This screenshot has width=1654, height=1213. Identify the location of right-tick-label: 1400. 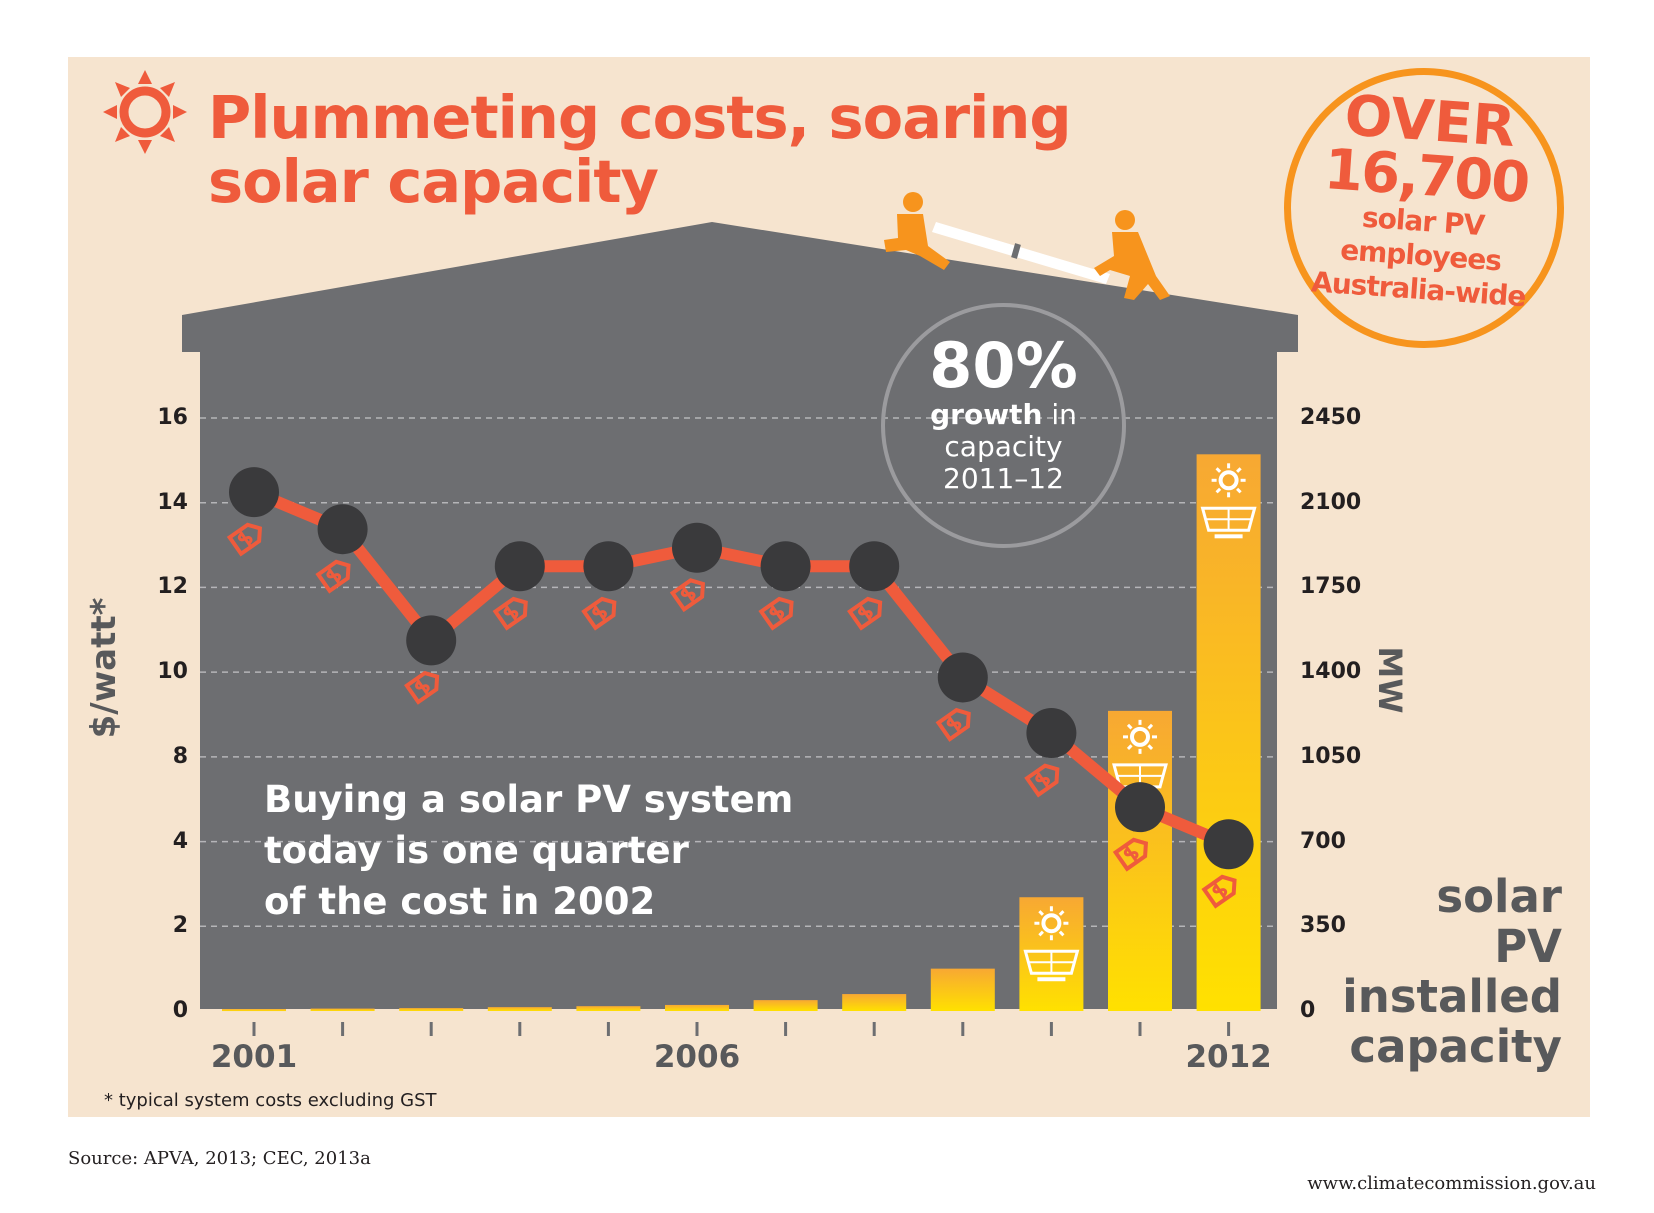
(1331, 672).